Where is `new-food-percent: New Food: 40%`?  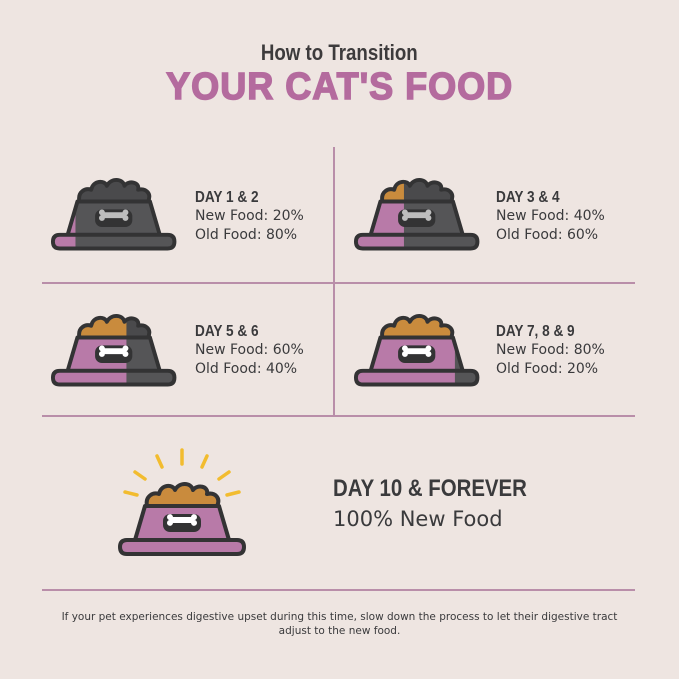
new-food-percent: New Food: 40% is located at coordinates (550, 216).